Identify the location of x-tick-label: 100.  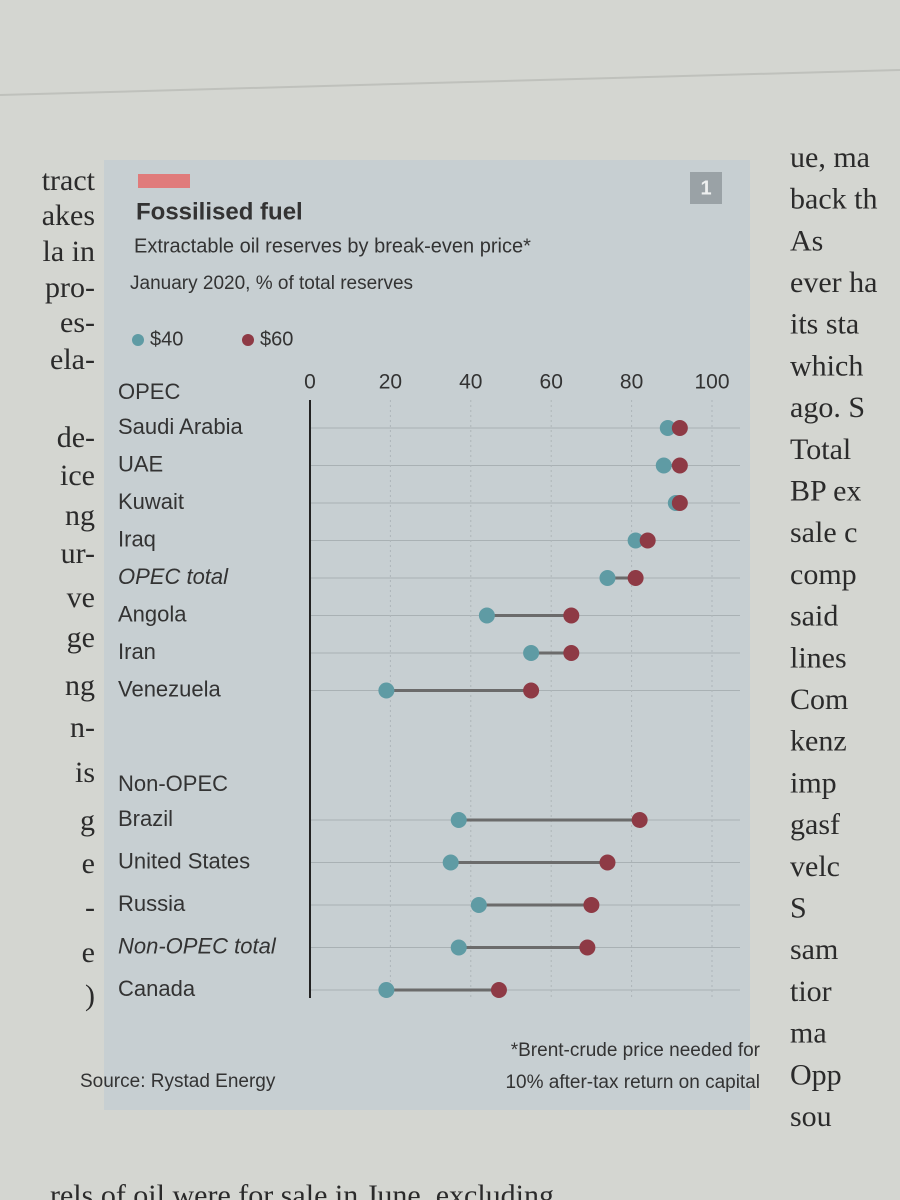
(711, 382).